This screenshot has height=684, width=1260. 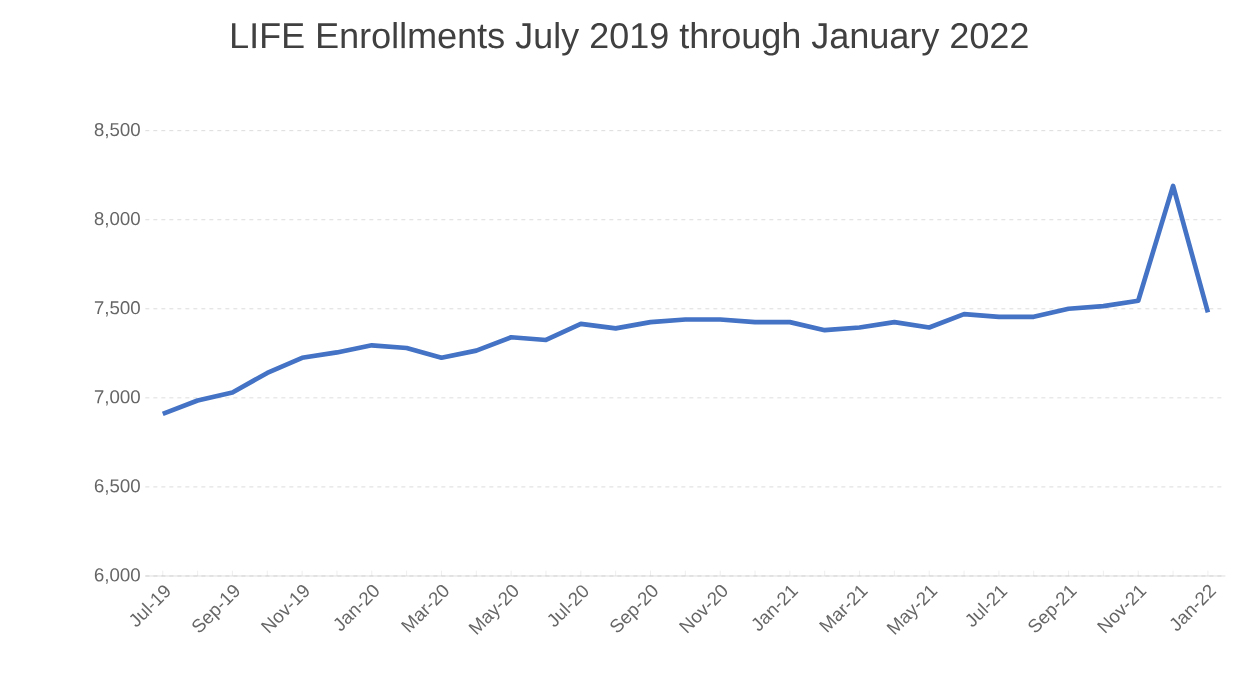 I want to click on y-tick-label: 6,000, so click(x=117, y=576).